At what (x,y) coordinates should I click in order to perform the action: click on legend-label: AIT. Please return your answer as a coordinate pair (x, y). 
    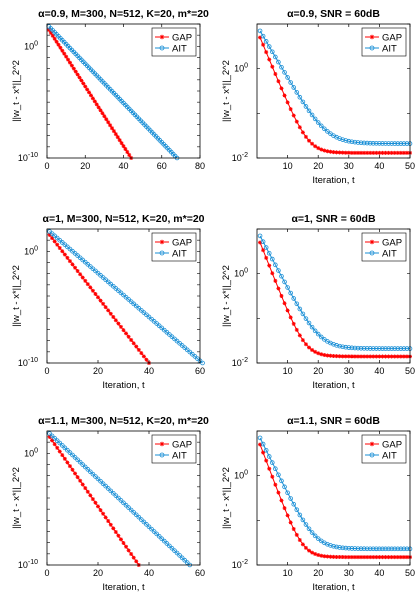
    Looking at the image, I should click on (389, 455).